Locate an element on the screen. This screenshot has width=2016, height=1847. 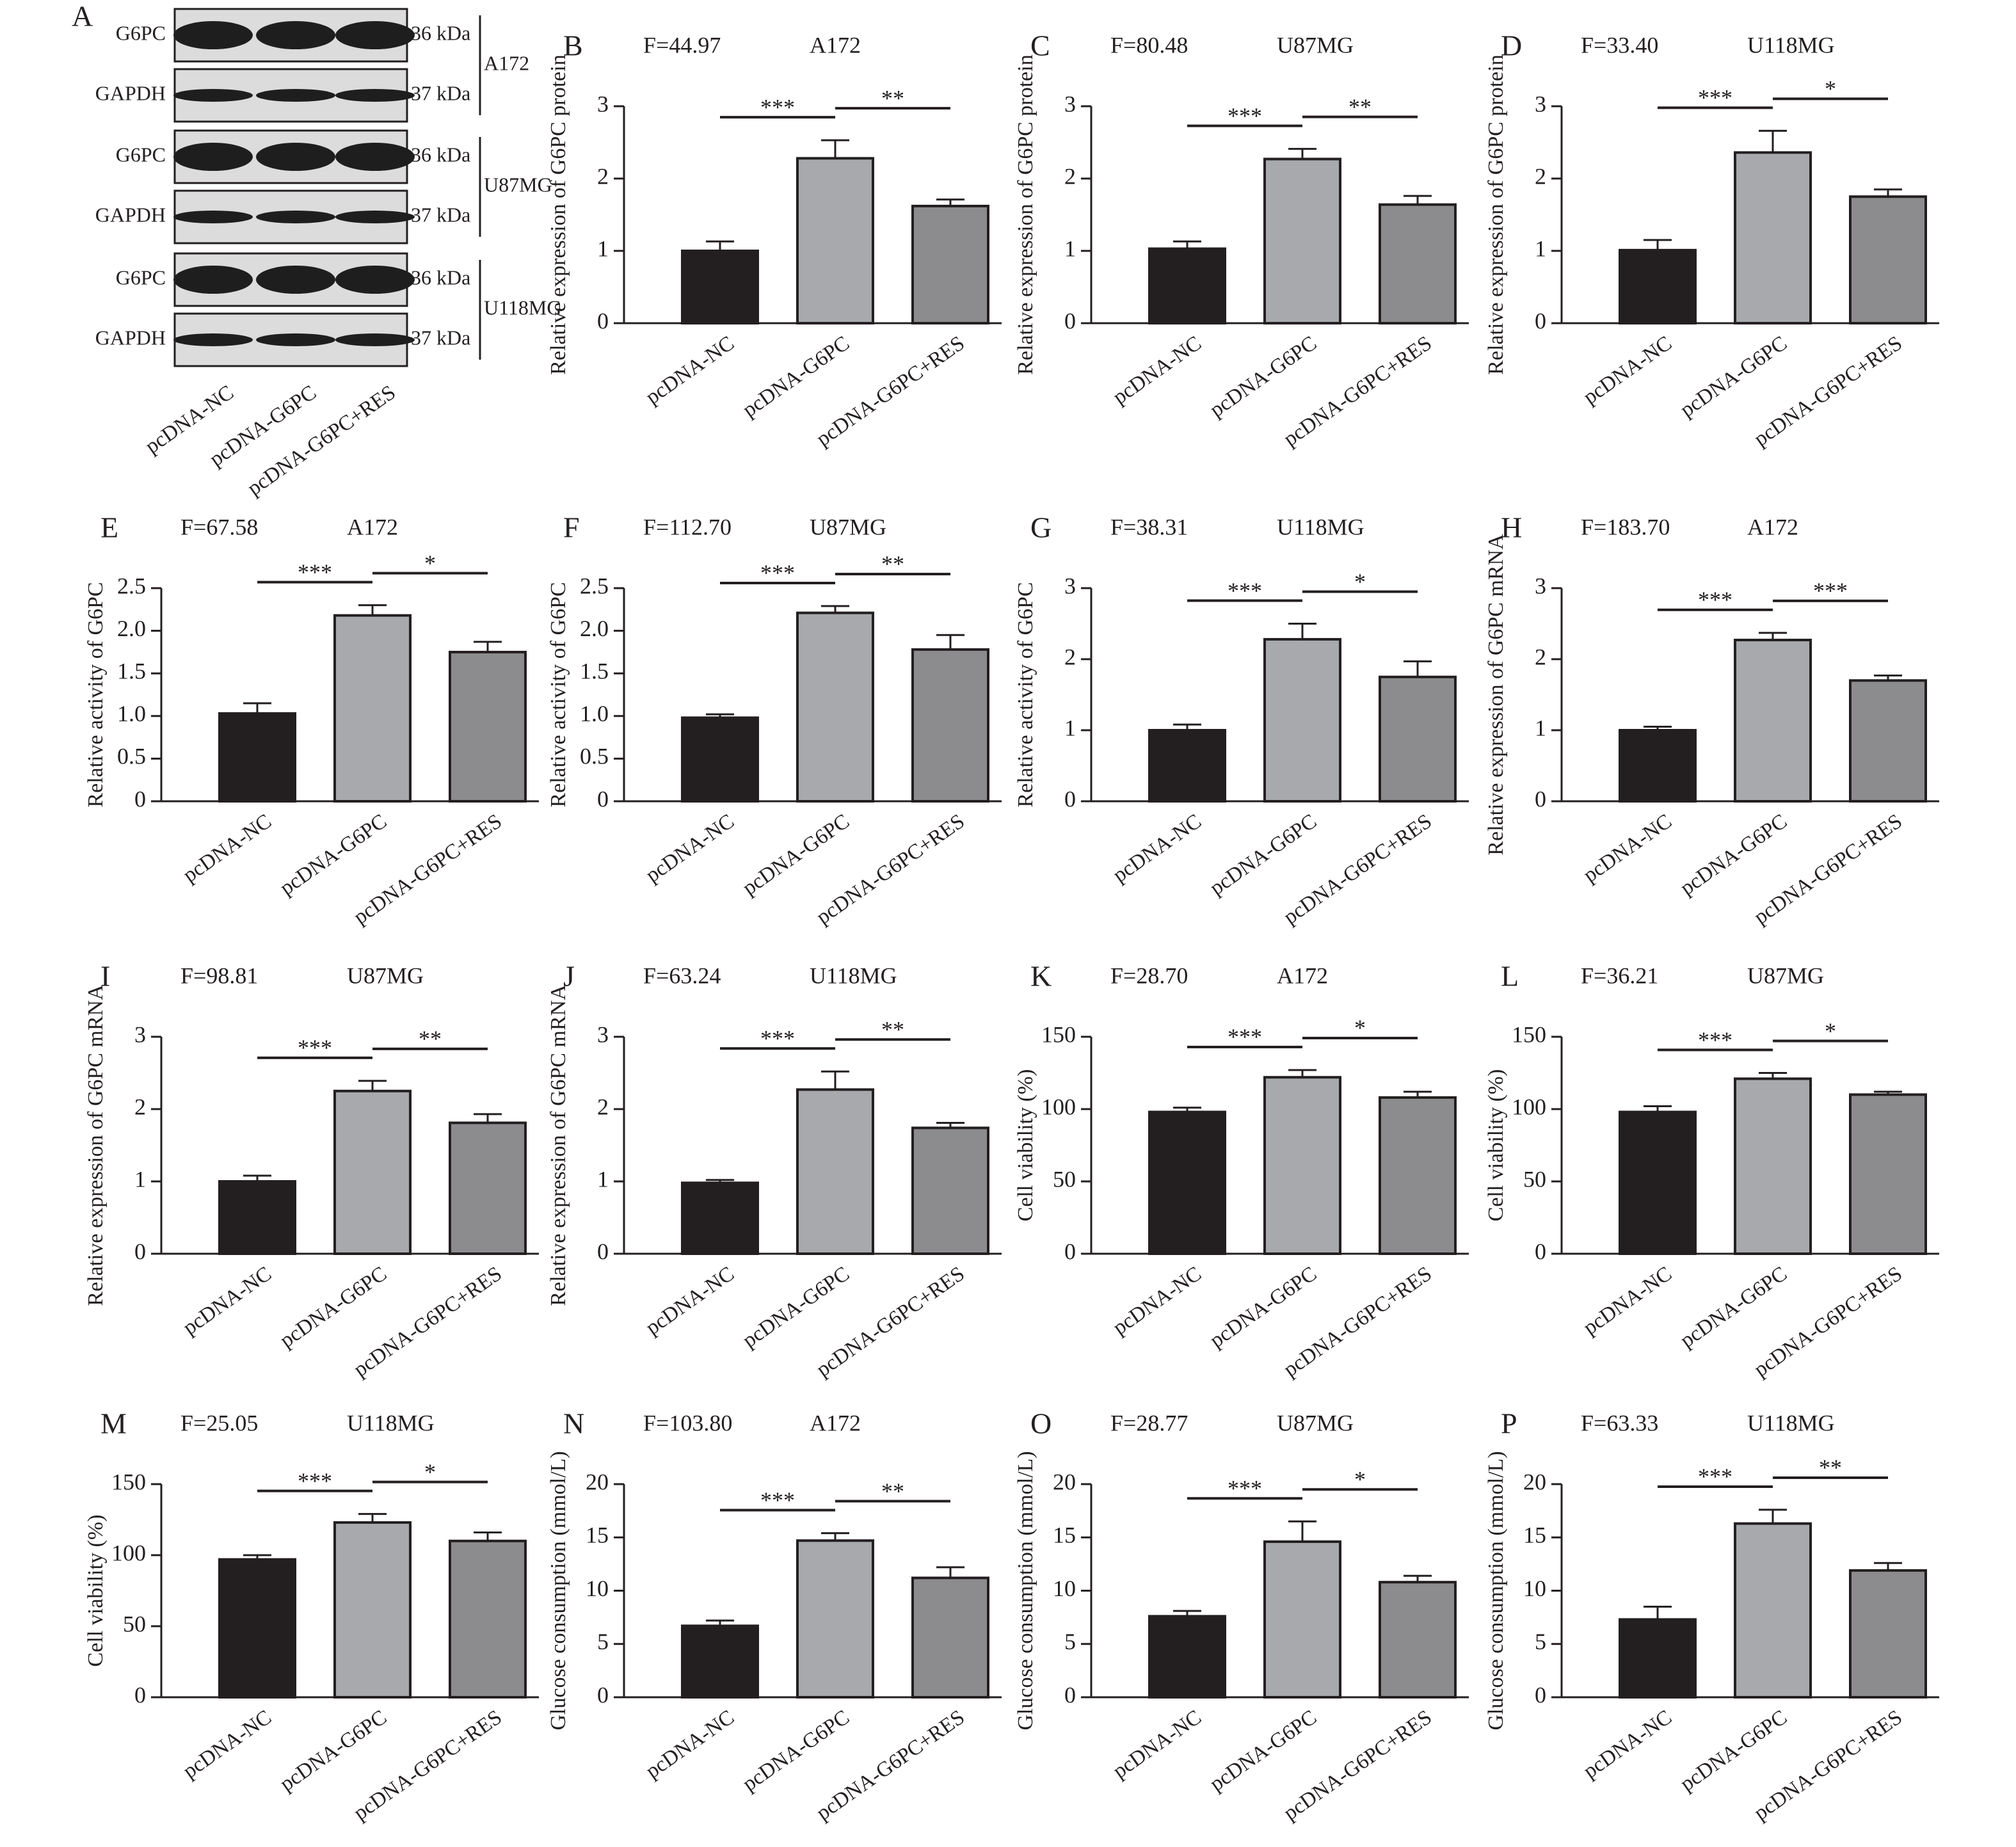
panel-letter: O is located at coordinates (1041, 1423).